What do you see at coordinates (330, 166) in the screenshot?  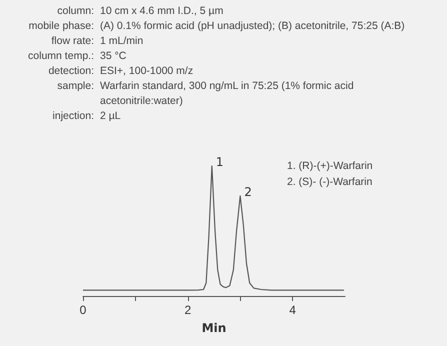 I see `annotation: 1. (R)-(+)-Warfarin` at bounding box center [330, 166].